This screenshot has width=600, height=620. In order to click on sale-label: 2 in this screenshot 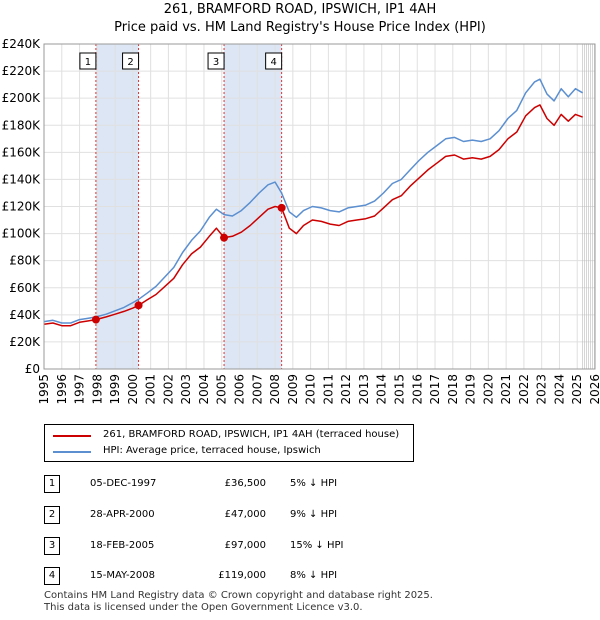, I will do `click(130, 62)`.